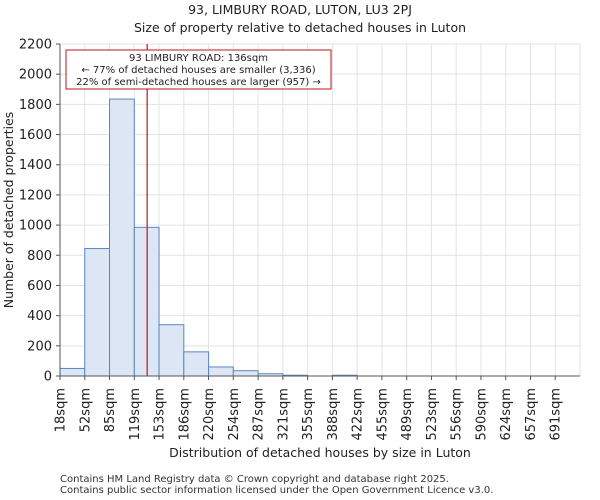  Describe the element at coordinates (198, 58) in the screenshot. I see `annotation-line-1: 93 LIMBURY ROAD: 136sqm` at that location.